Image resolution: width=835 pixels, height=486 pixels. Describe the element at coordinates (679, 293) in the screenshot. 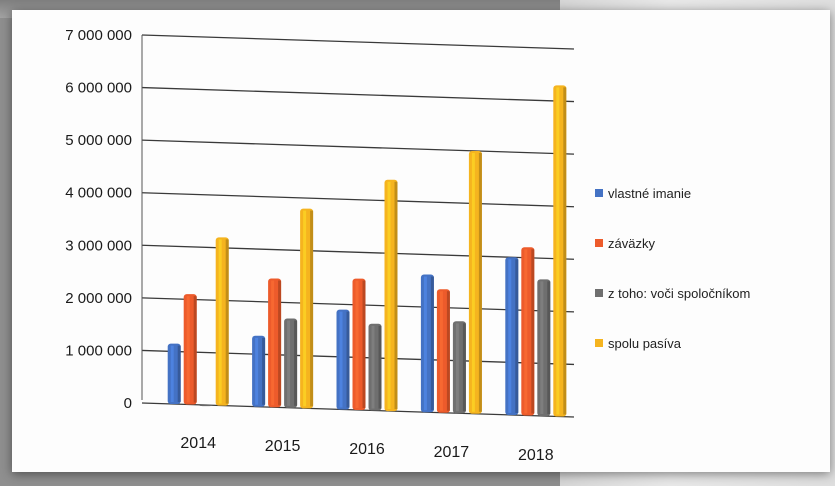

I see `legend-label: z toho: voči spoločníkom` at that location.